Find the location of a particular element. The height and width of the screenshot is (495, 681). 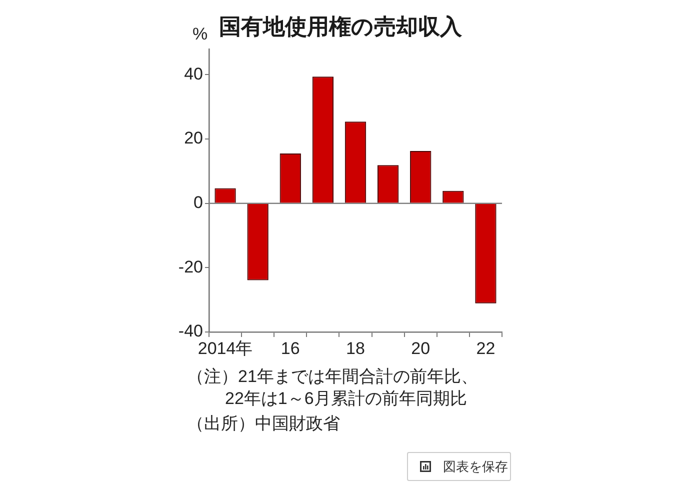

y-axis-title: % is located at coordinates (200, 34).